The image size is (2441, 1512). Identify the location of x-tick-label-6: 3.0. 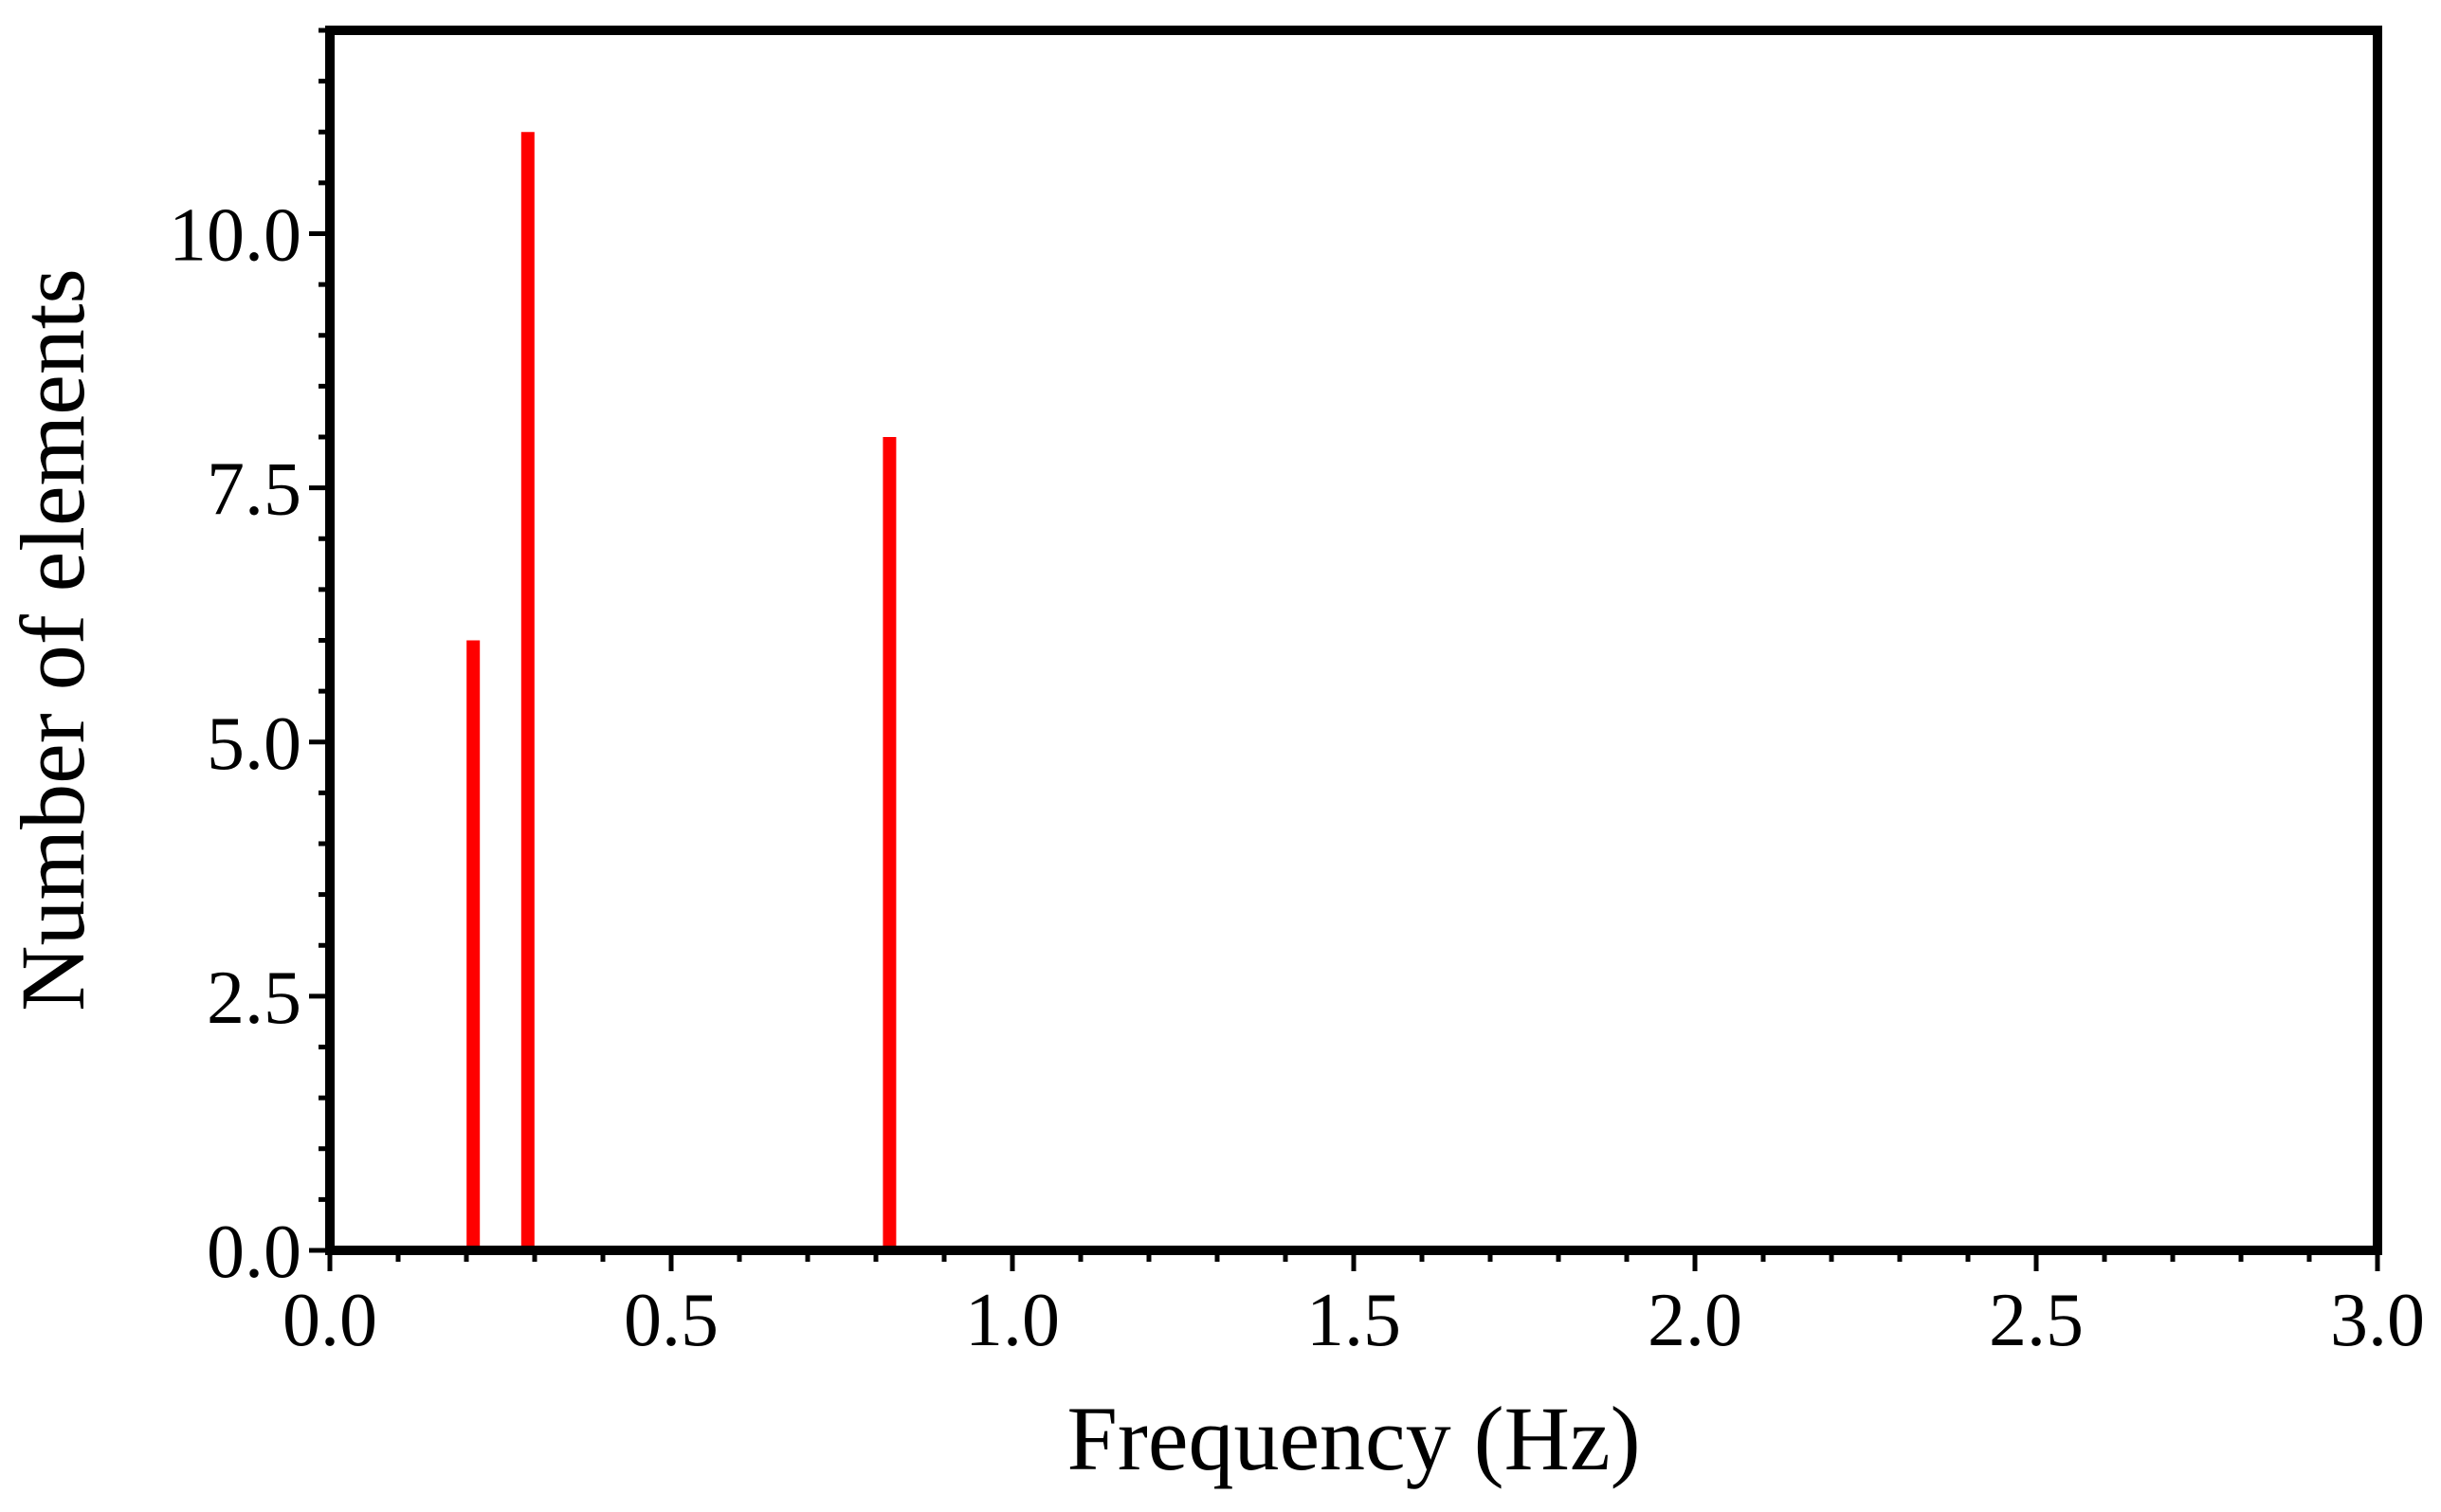
(2377, 1321).